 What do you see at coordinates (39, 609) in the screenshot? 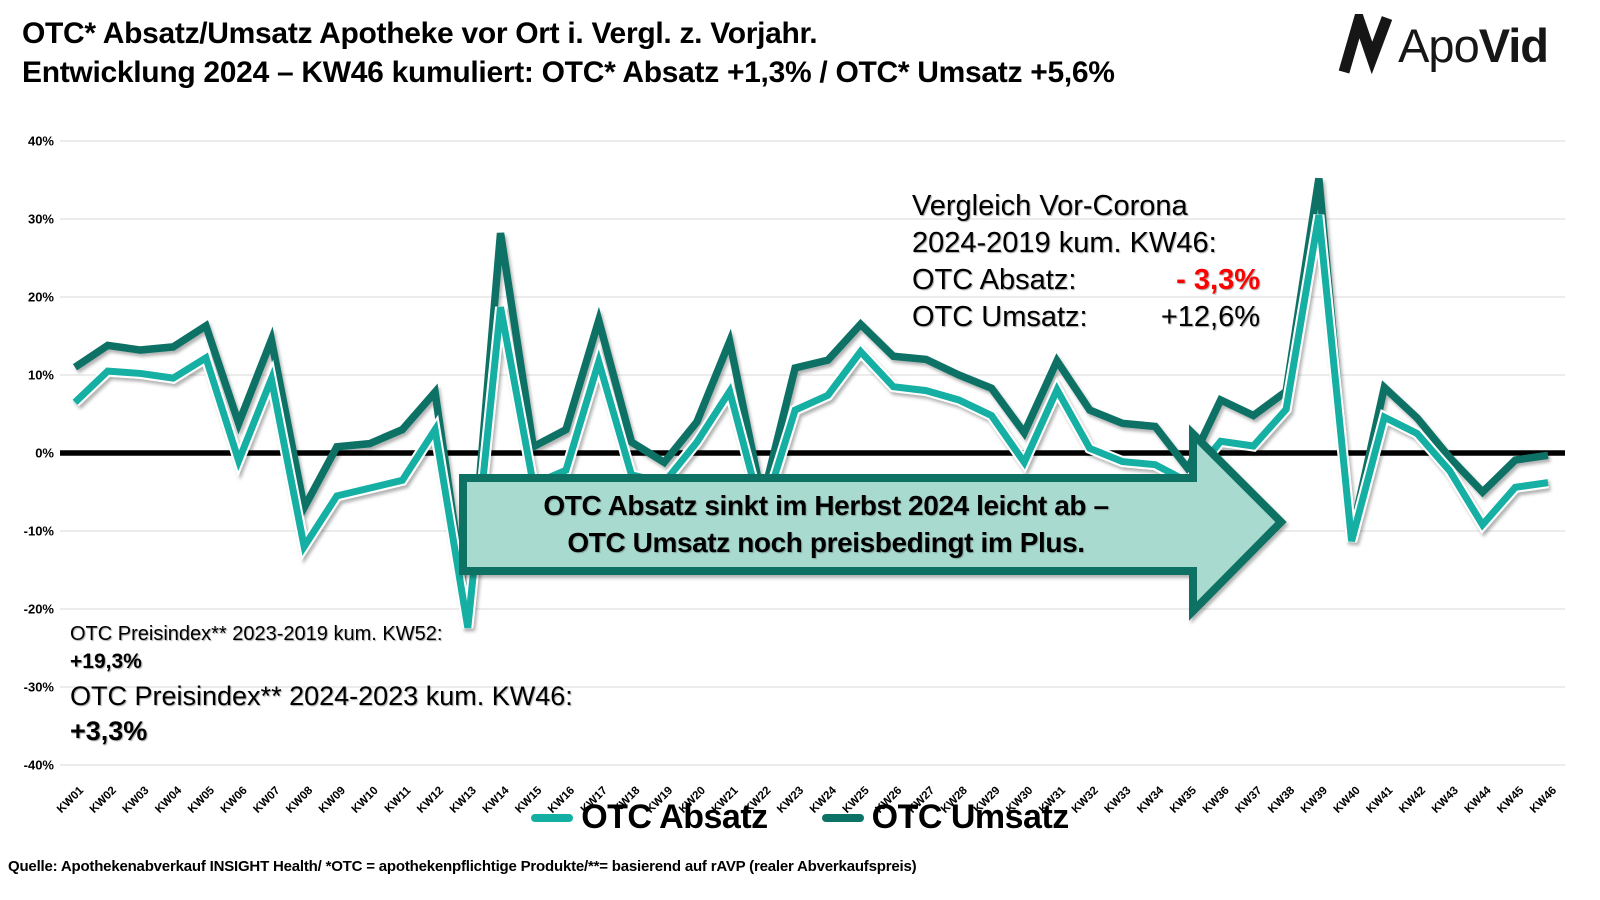
I see `y-tick-label: -20%` at bounding box center [39, 609].